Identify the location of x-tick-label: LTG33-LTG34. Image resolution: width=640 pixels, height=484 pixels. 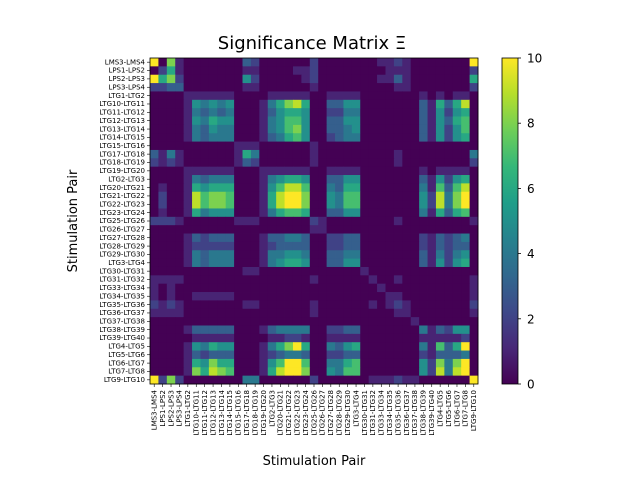
(382, 412).